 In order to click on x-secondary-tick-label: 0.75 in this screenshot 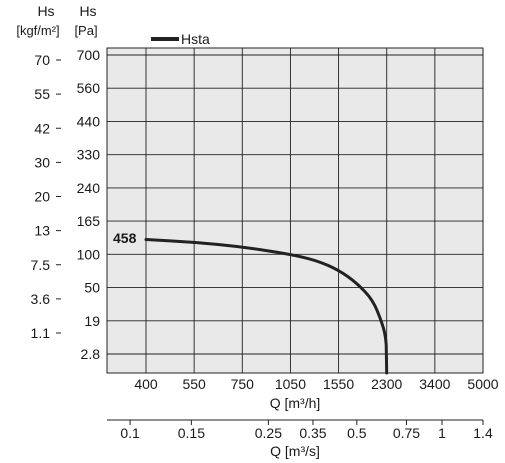, I will do `click(406, 433)`.